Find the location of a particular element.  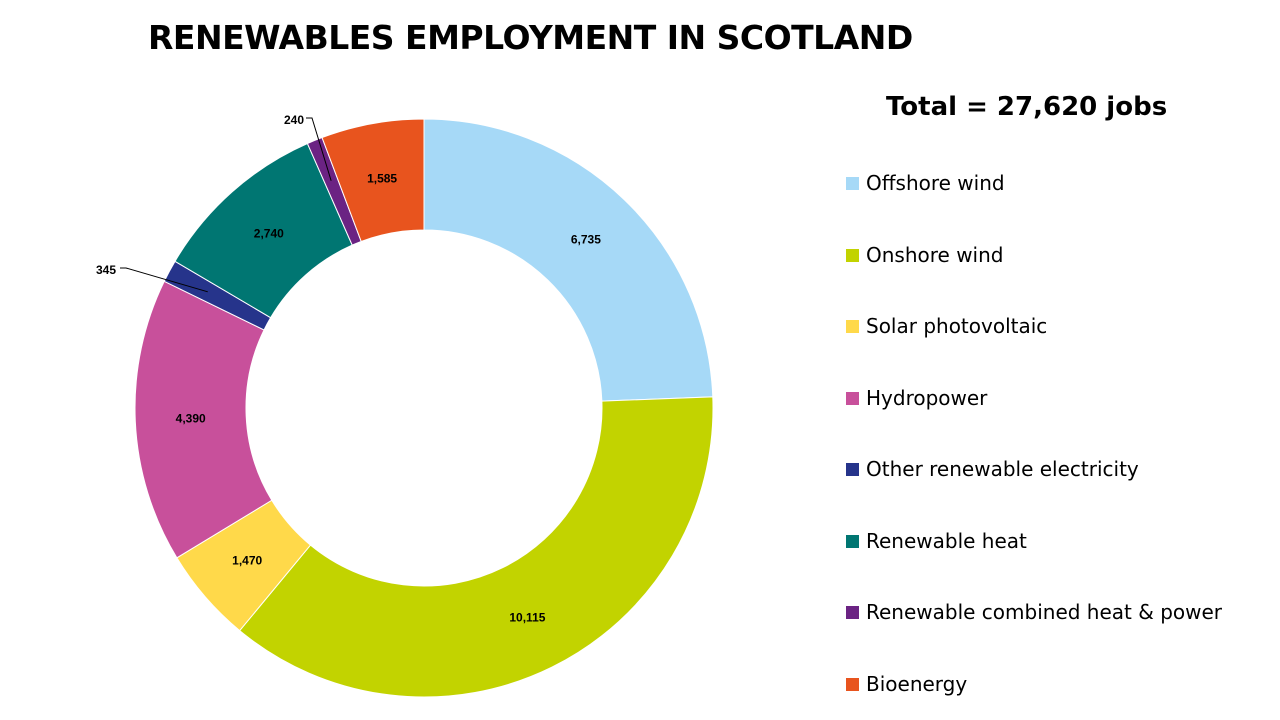

legend-item-hydropower: Hydropower is located at coordinates (1034, 417).